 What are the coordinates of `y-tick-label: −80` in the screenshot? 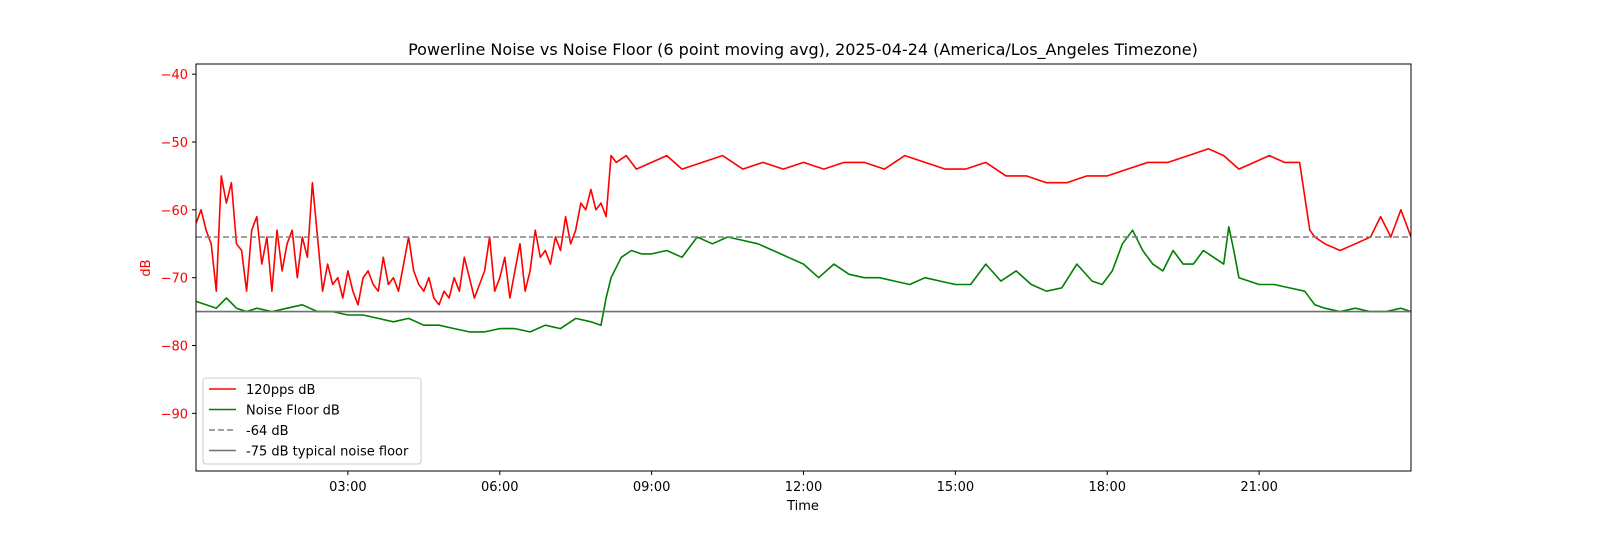 It's located at (174, 347).